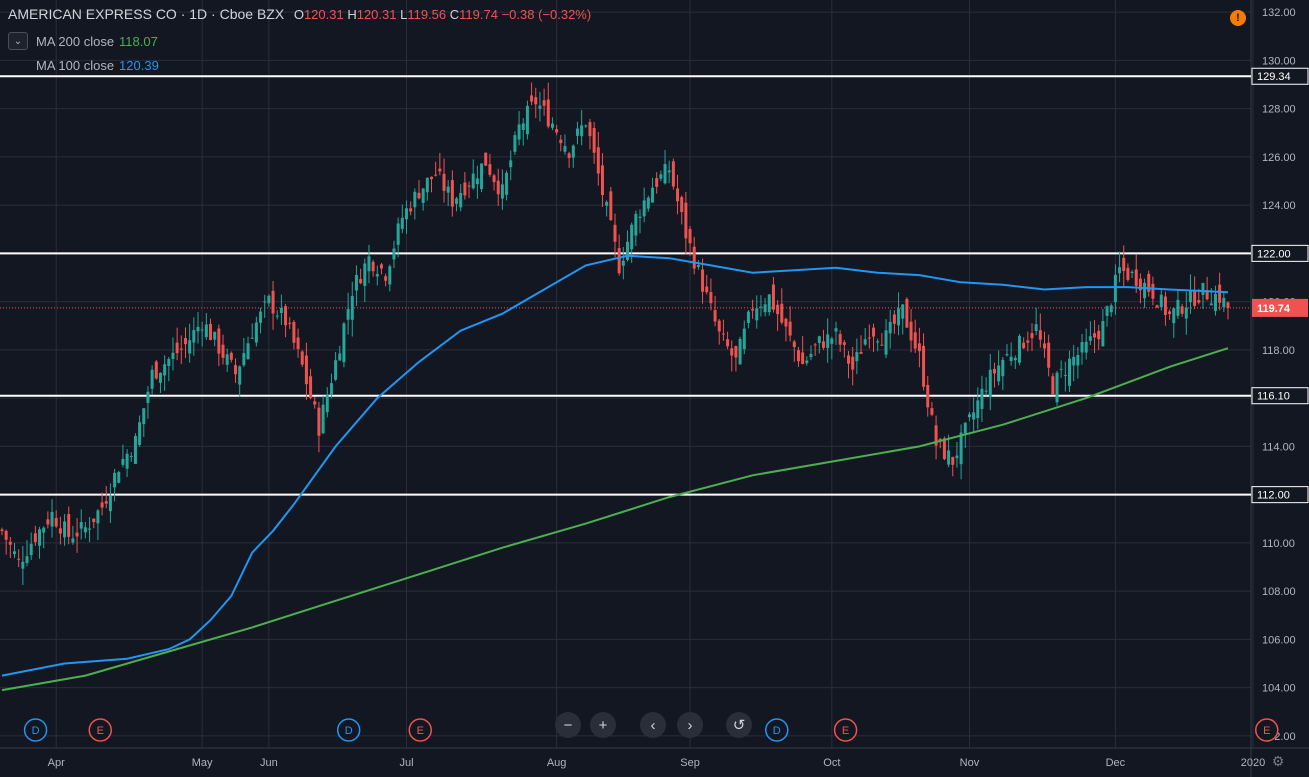  Describe the element at coordinates (1279, 61) in the screenshot. I see `price-tick-label: 130.00` at that location.